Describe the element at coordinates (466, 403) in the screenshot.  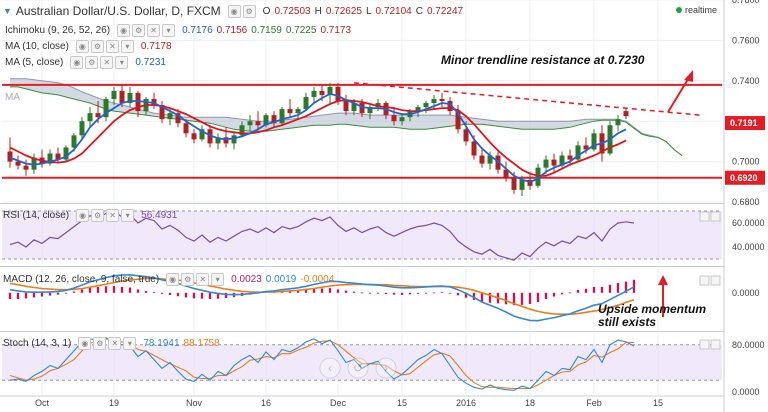
I see `date-tick-label: 2016` at that location.